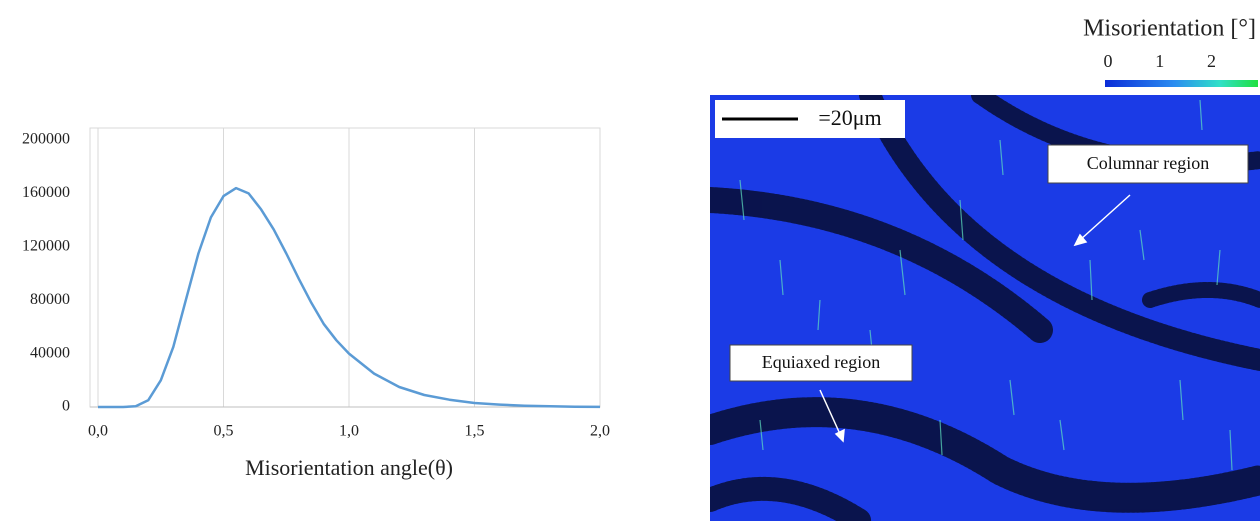 The image size is (1260, 521). What do you see at coordinates (600, 431) in the screenshot?
I see `x-tick-label: 2,0` at bounding box center [600, 431].